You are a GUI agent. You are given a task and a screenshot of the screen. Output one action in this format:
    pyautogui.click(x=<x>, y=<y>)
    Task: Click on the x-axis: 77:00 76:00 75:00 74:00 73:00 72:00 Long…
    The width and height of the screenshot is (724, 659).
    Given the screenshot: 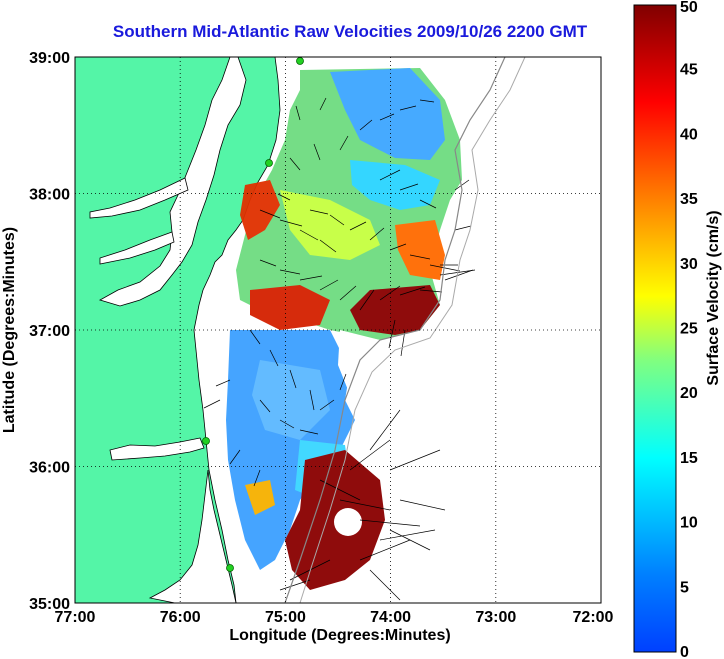 What is the action you would take?
    pyautogui.click(x=334, y=626)
    